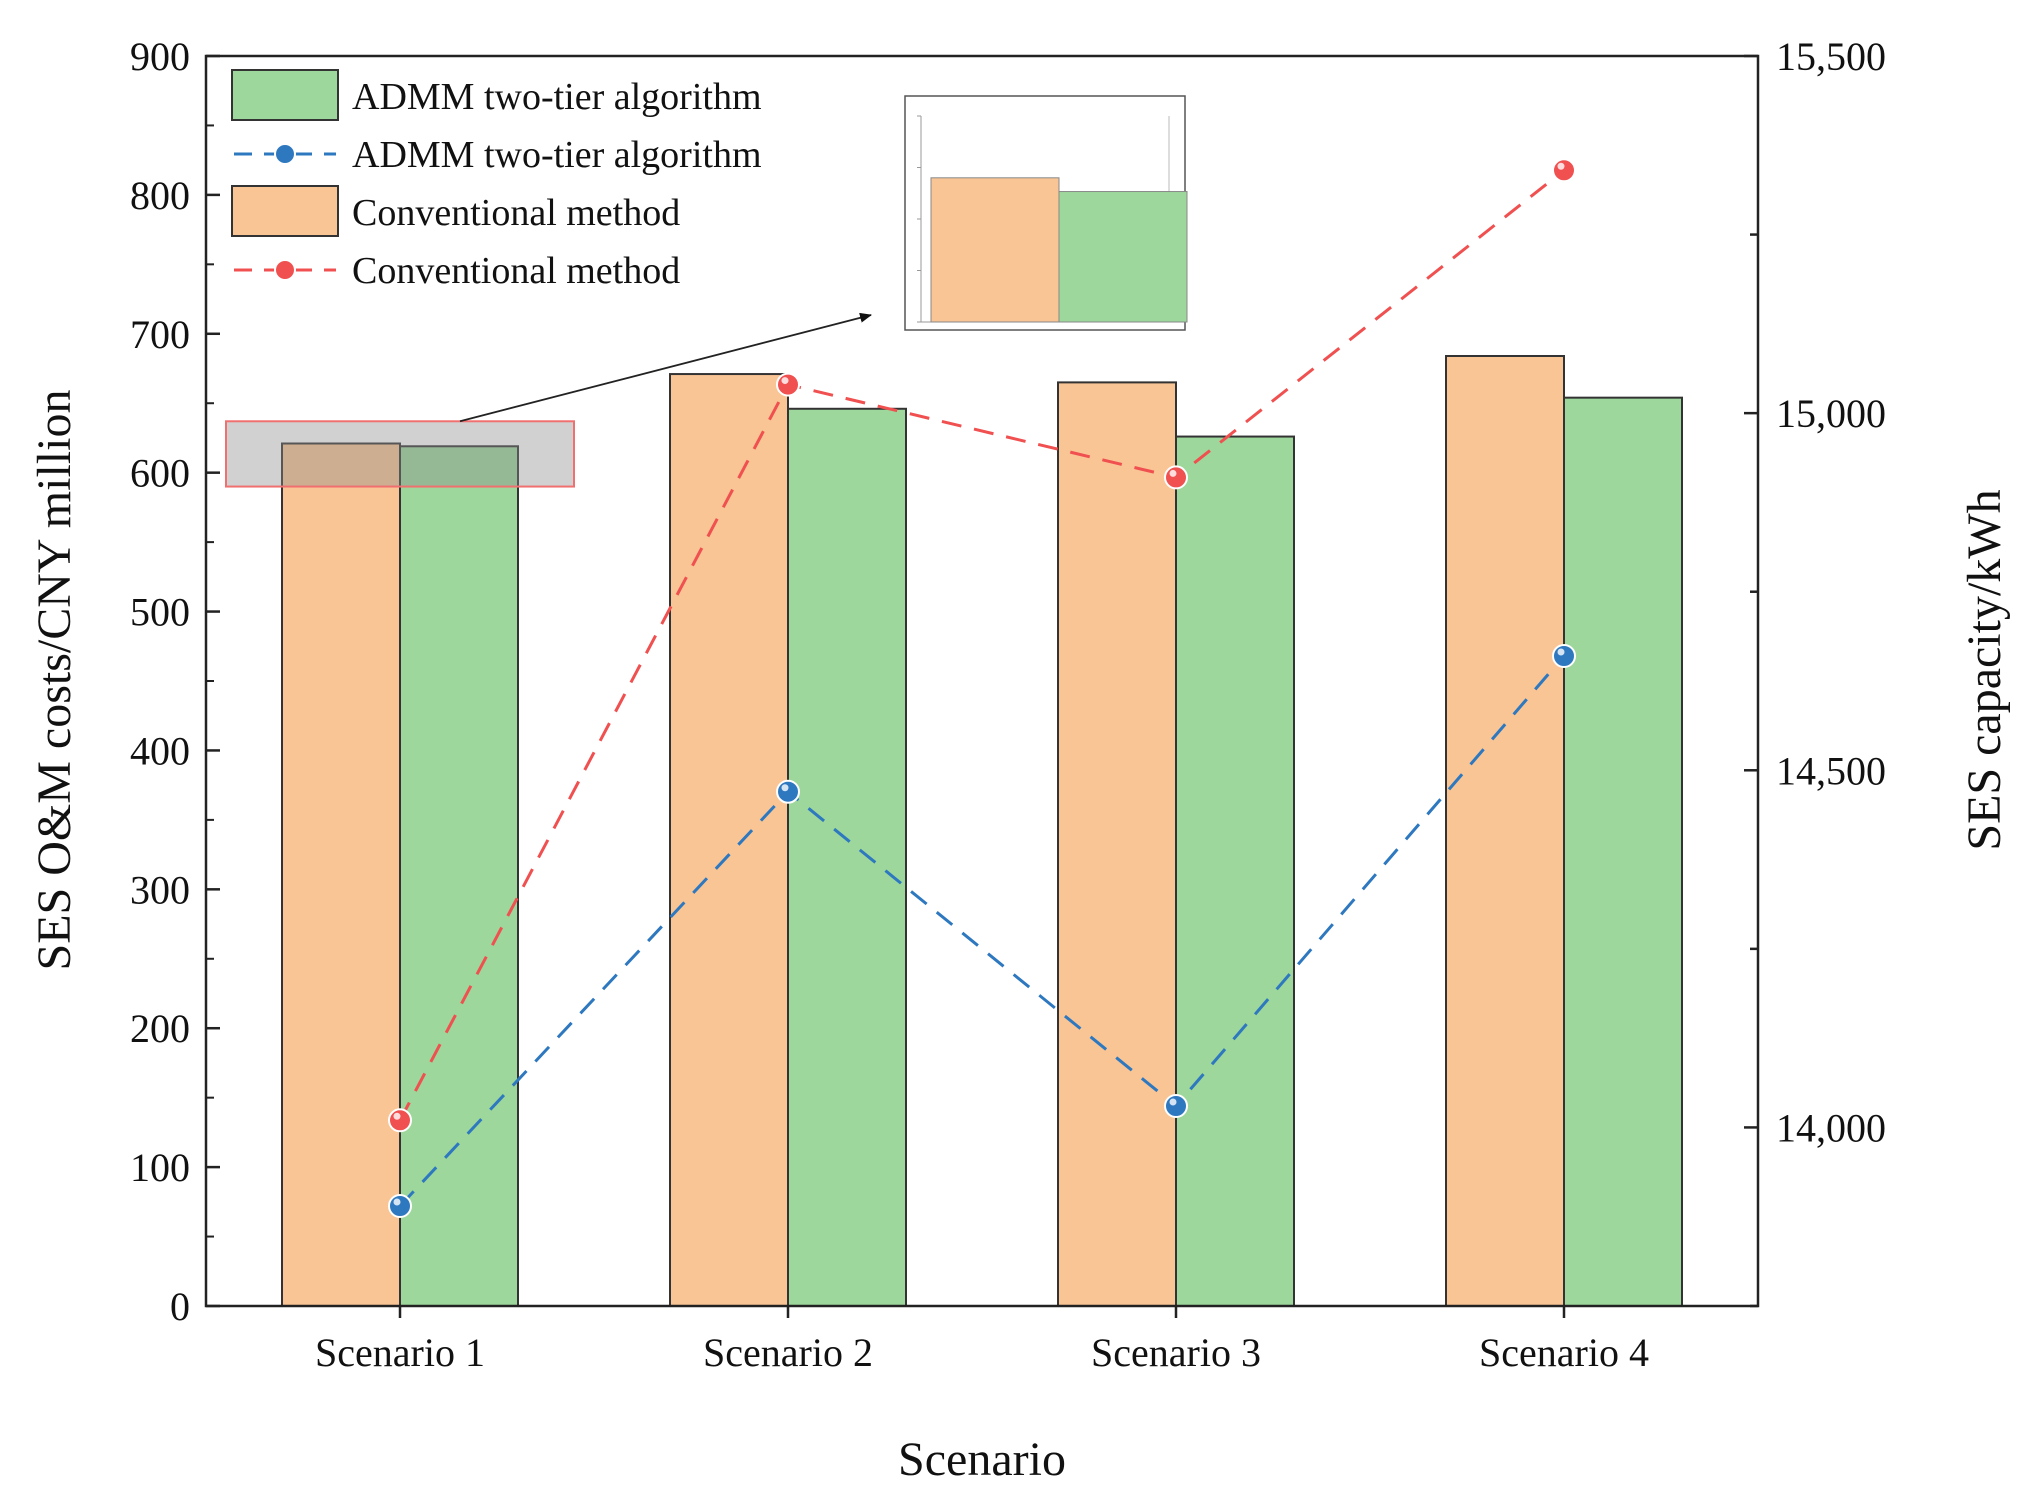 Image resolution: width=2027 pixels, height=1500 pixels. I want to click on highlight-layer, so click(400, 454).